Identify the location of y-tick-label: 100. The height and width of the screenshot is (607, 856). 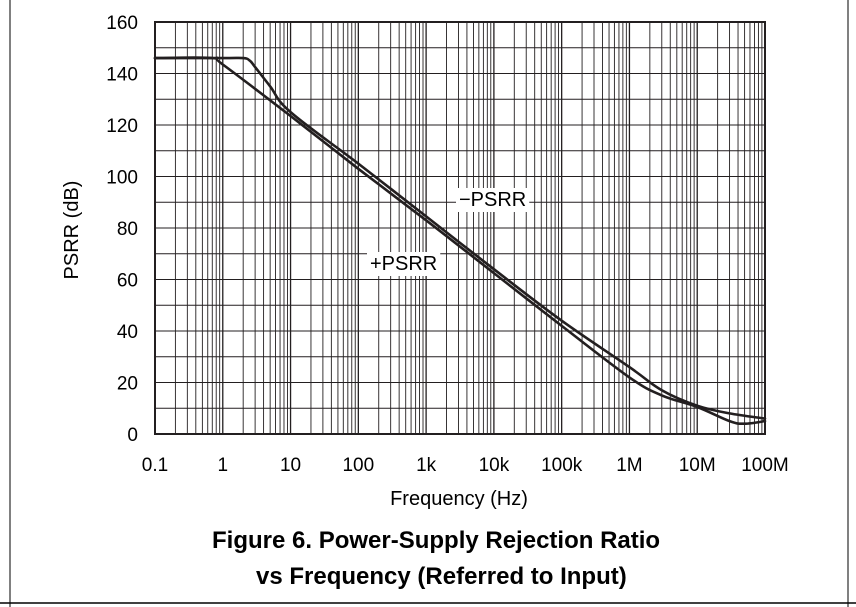
(122, 178).